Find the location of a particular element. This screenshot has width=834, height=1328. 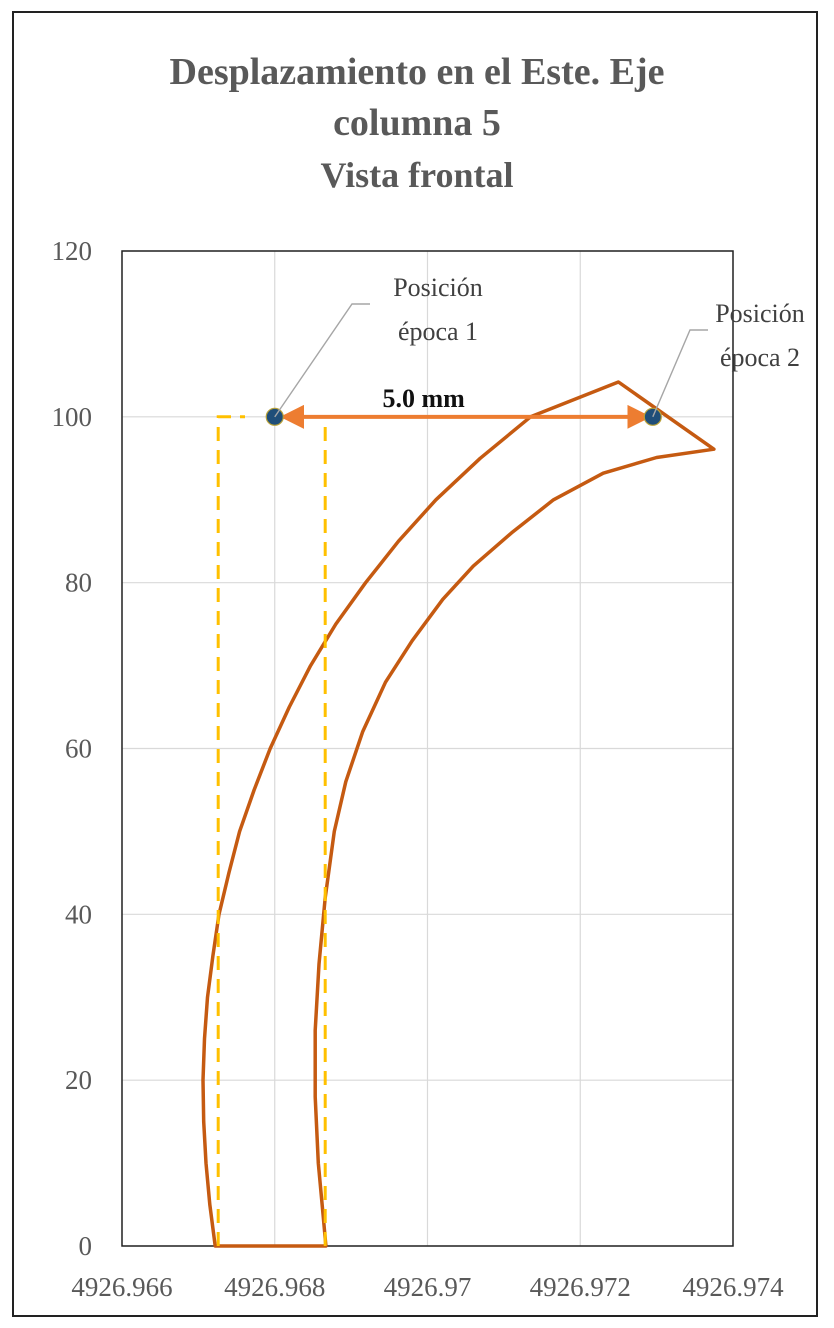

callout-label-1-line-1: Posición is located at coordinates (438, 287).